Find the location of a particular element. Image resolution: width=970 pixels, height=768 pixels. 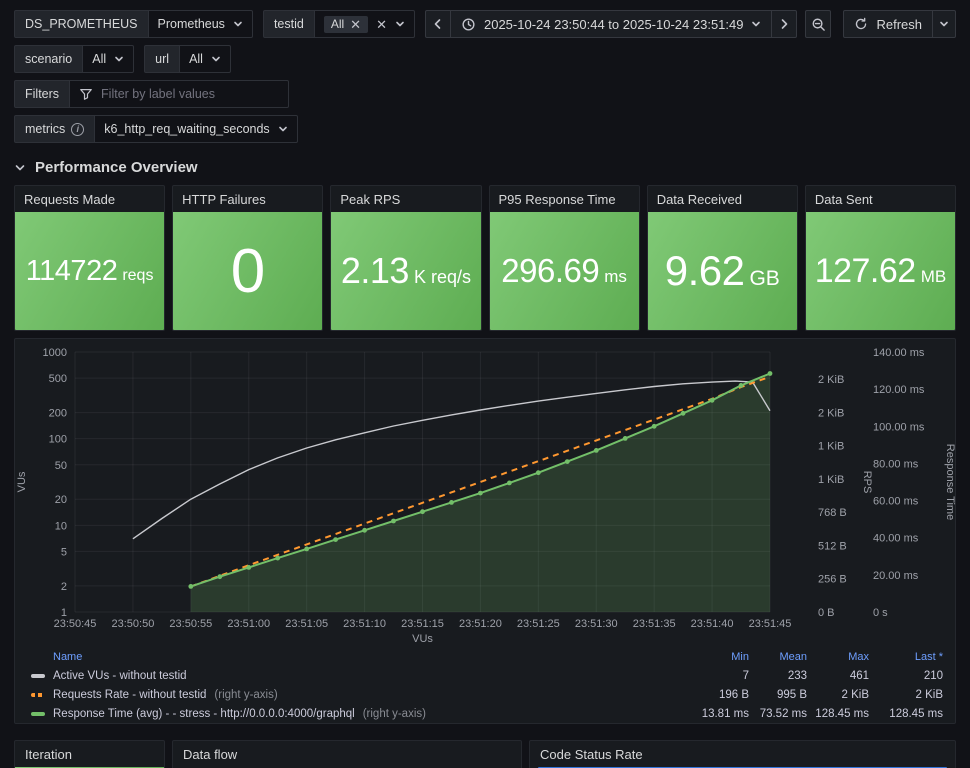

legend-row: Active VUs - without testid 7 233 461 210 is located at coordinates (483, 675).